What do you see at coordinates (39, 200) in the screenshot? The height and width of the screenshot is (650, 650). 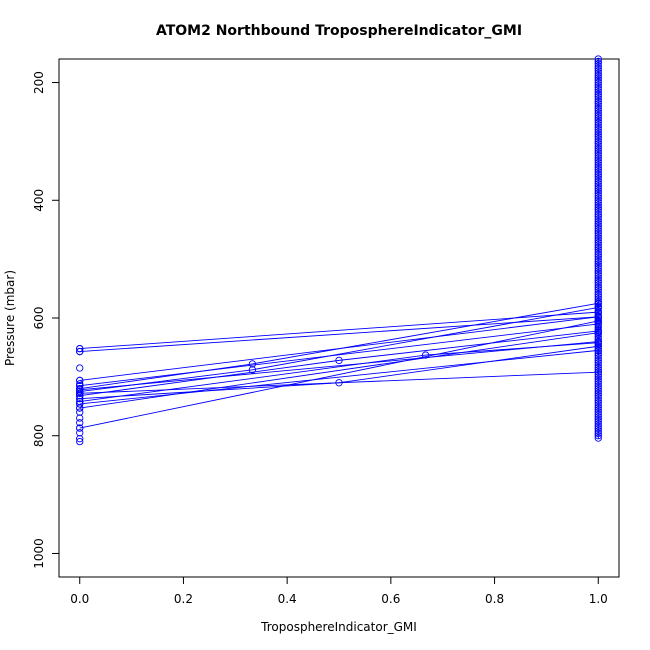 I see `y-tick-label: 400` at bounding box center [39, 200].